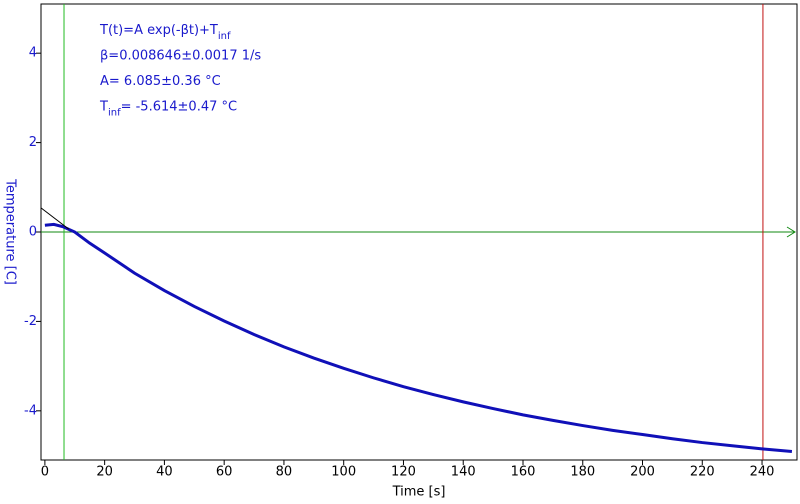 Image resolution: width=800 pixels, height=504 pixels. I want to click on x-tick-label: 140, so click(463, 472).